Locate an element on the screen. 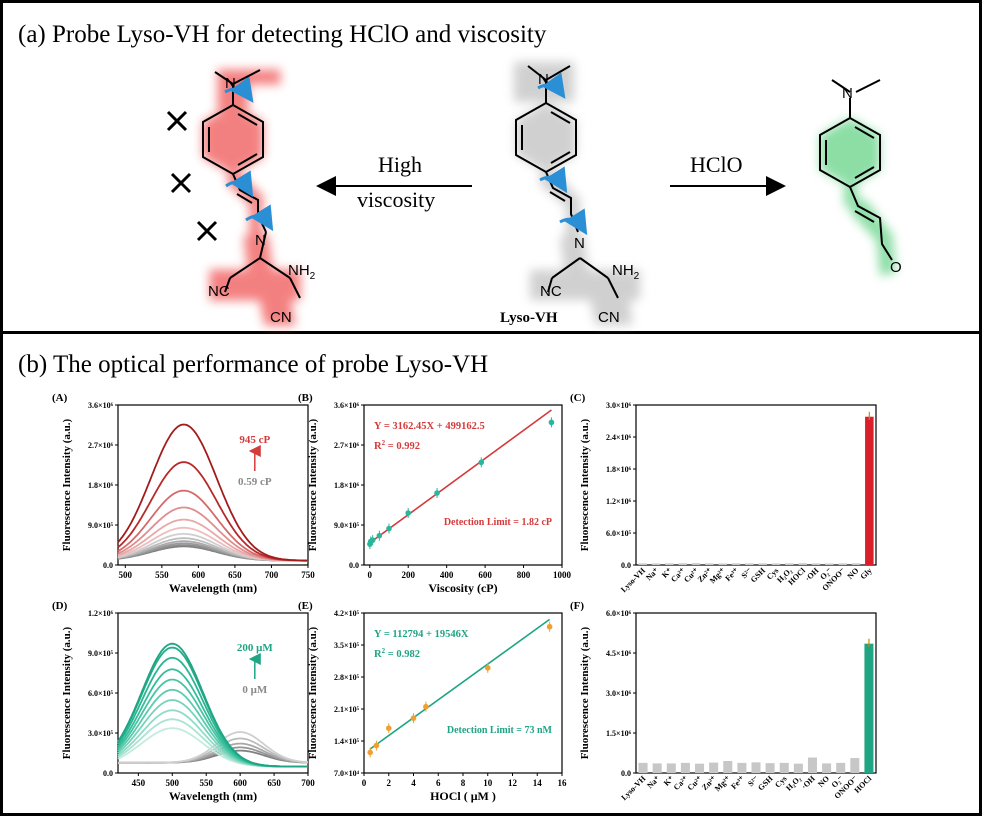 This screenshot has height=816, width=982. category-label: NO is located at coordinates (853, 573).